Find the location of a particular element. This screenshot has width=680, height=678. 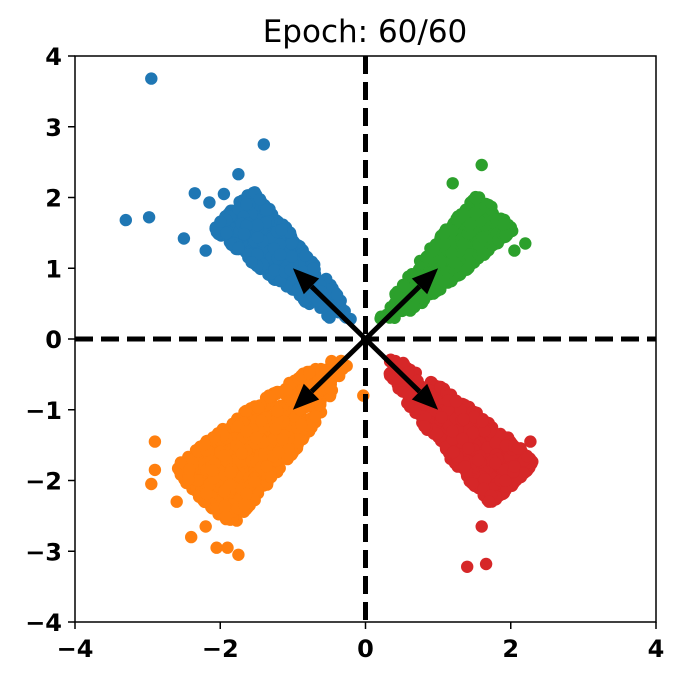

x-tick-label: 4 is located at coordinates (656, 649).